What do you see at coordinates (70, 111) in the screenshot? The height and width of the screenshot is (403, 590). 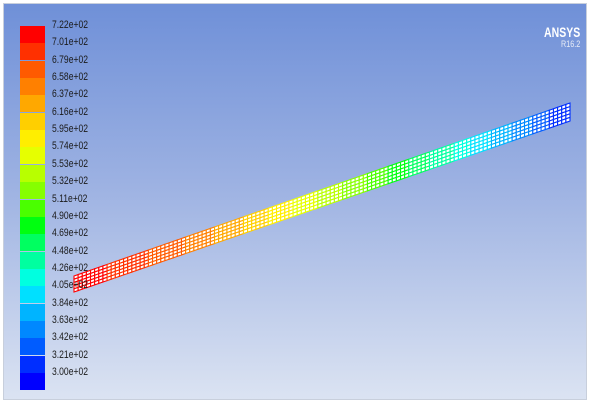 I see `colormap-label: 6.16e+02` at bounding box center [70, 111].